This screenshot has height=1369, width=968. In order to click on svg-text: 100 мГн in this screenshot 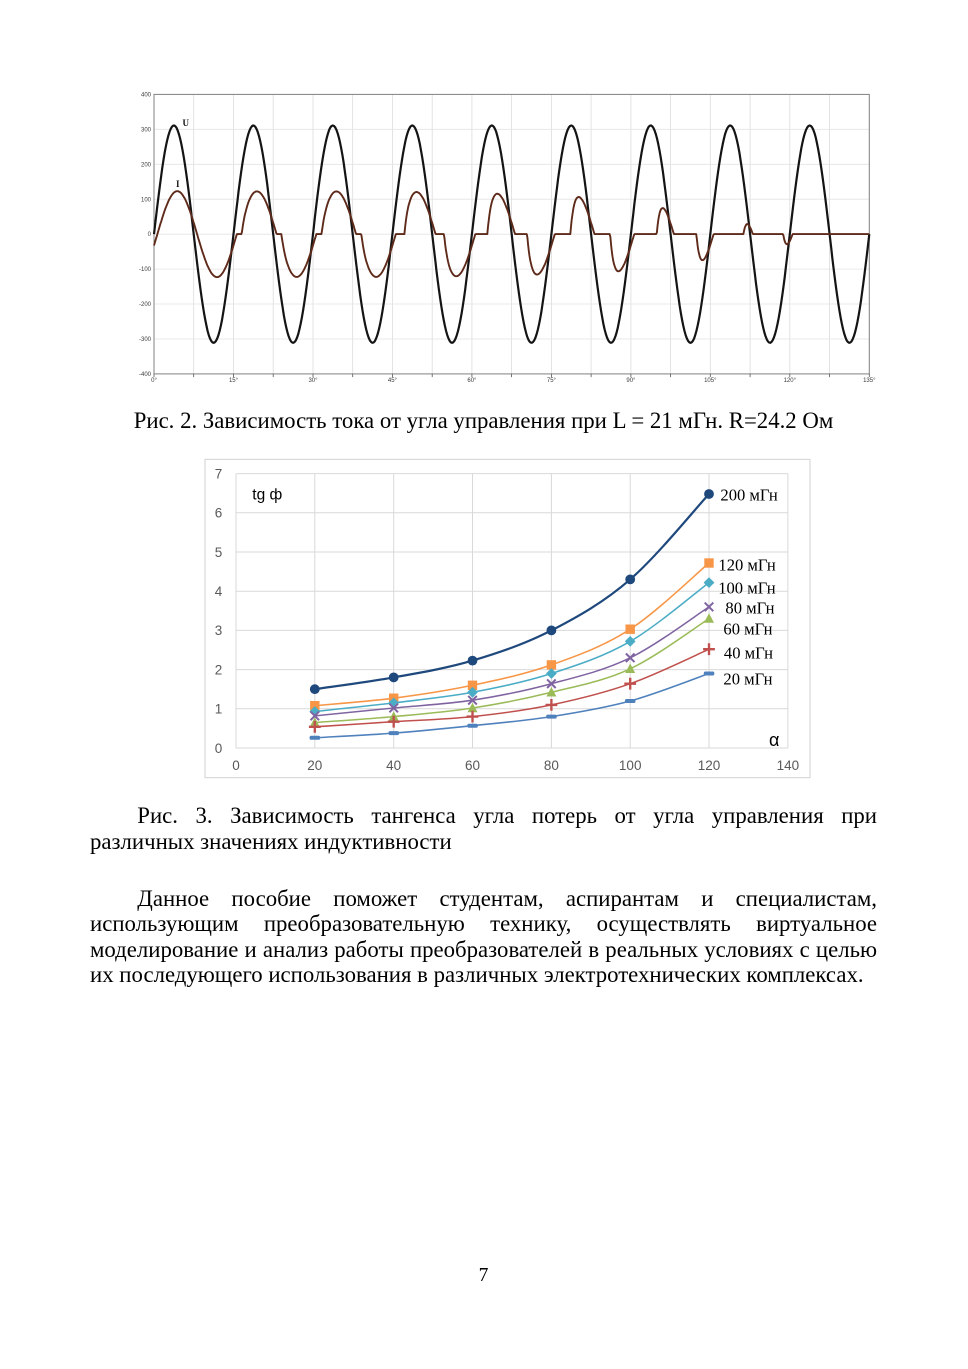, I will do `click(747, 588)`.